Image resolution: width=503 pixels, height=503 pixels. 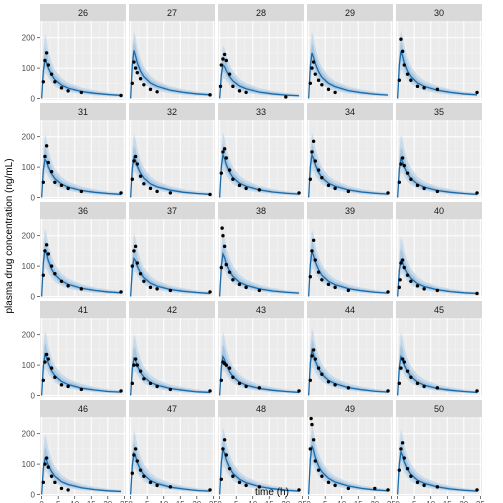 I want to click on y-tick-label: 200, so click(x=29, y=137).